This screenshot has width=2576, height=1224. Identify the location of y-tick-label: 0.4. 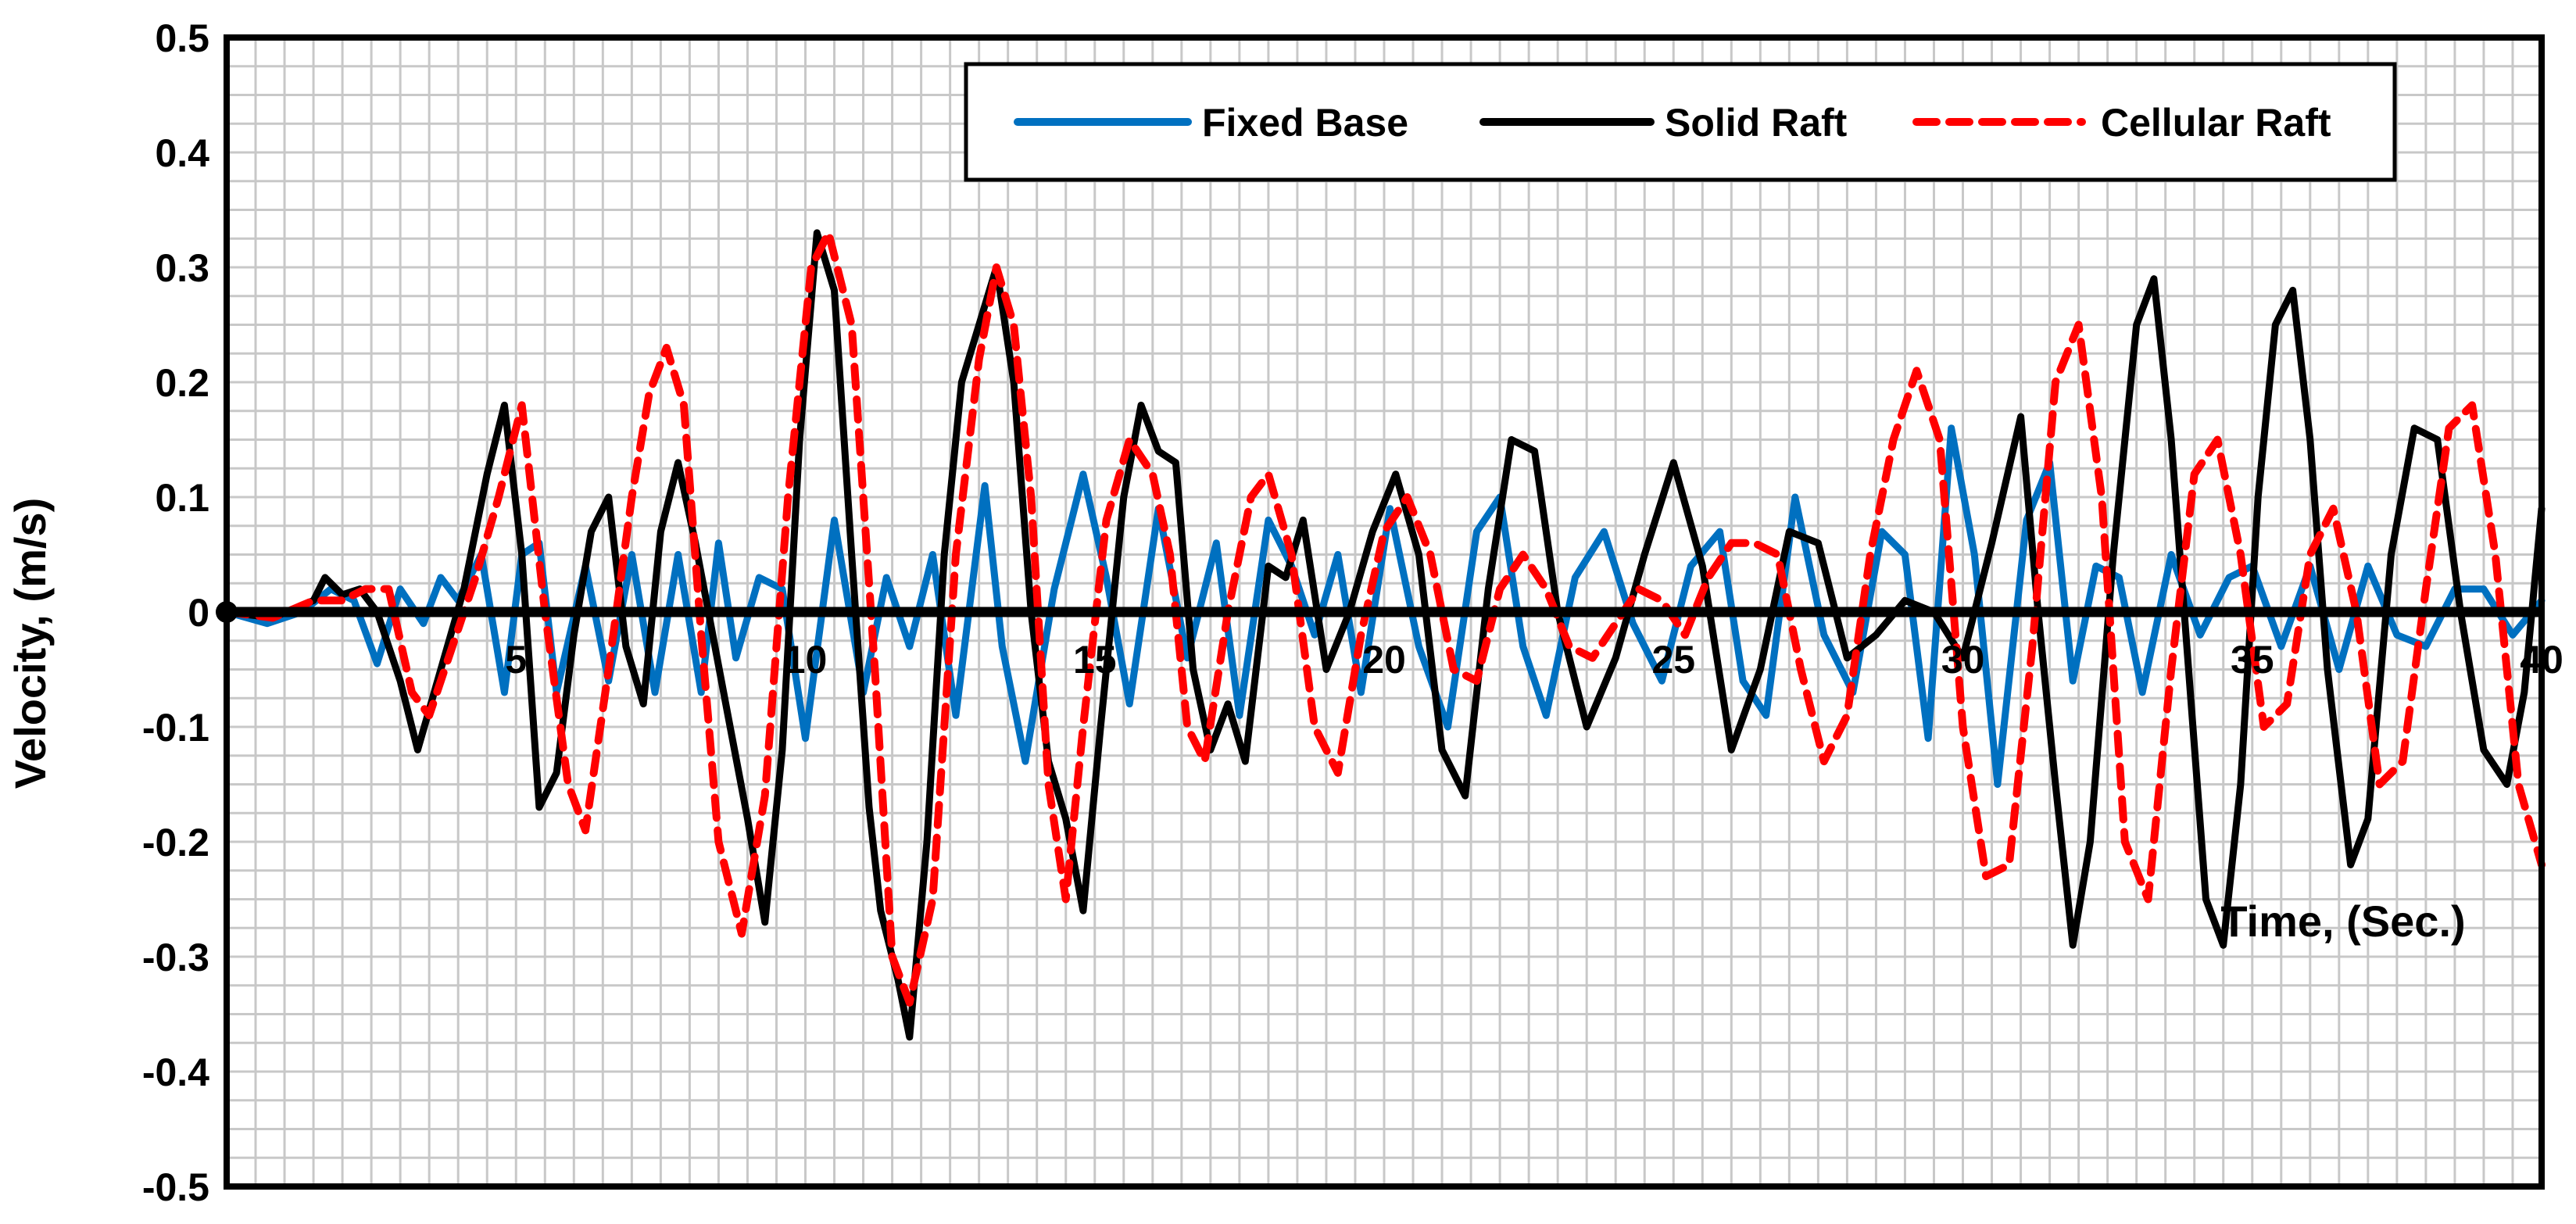
(182, 153).